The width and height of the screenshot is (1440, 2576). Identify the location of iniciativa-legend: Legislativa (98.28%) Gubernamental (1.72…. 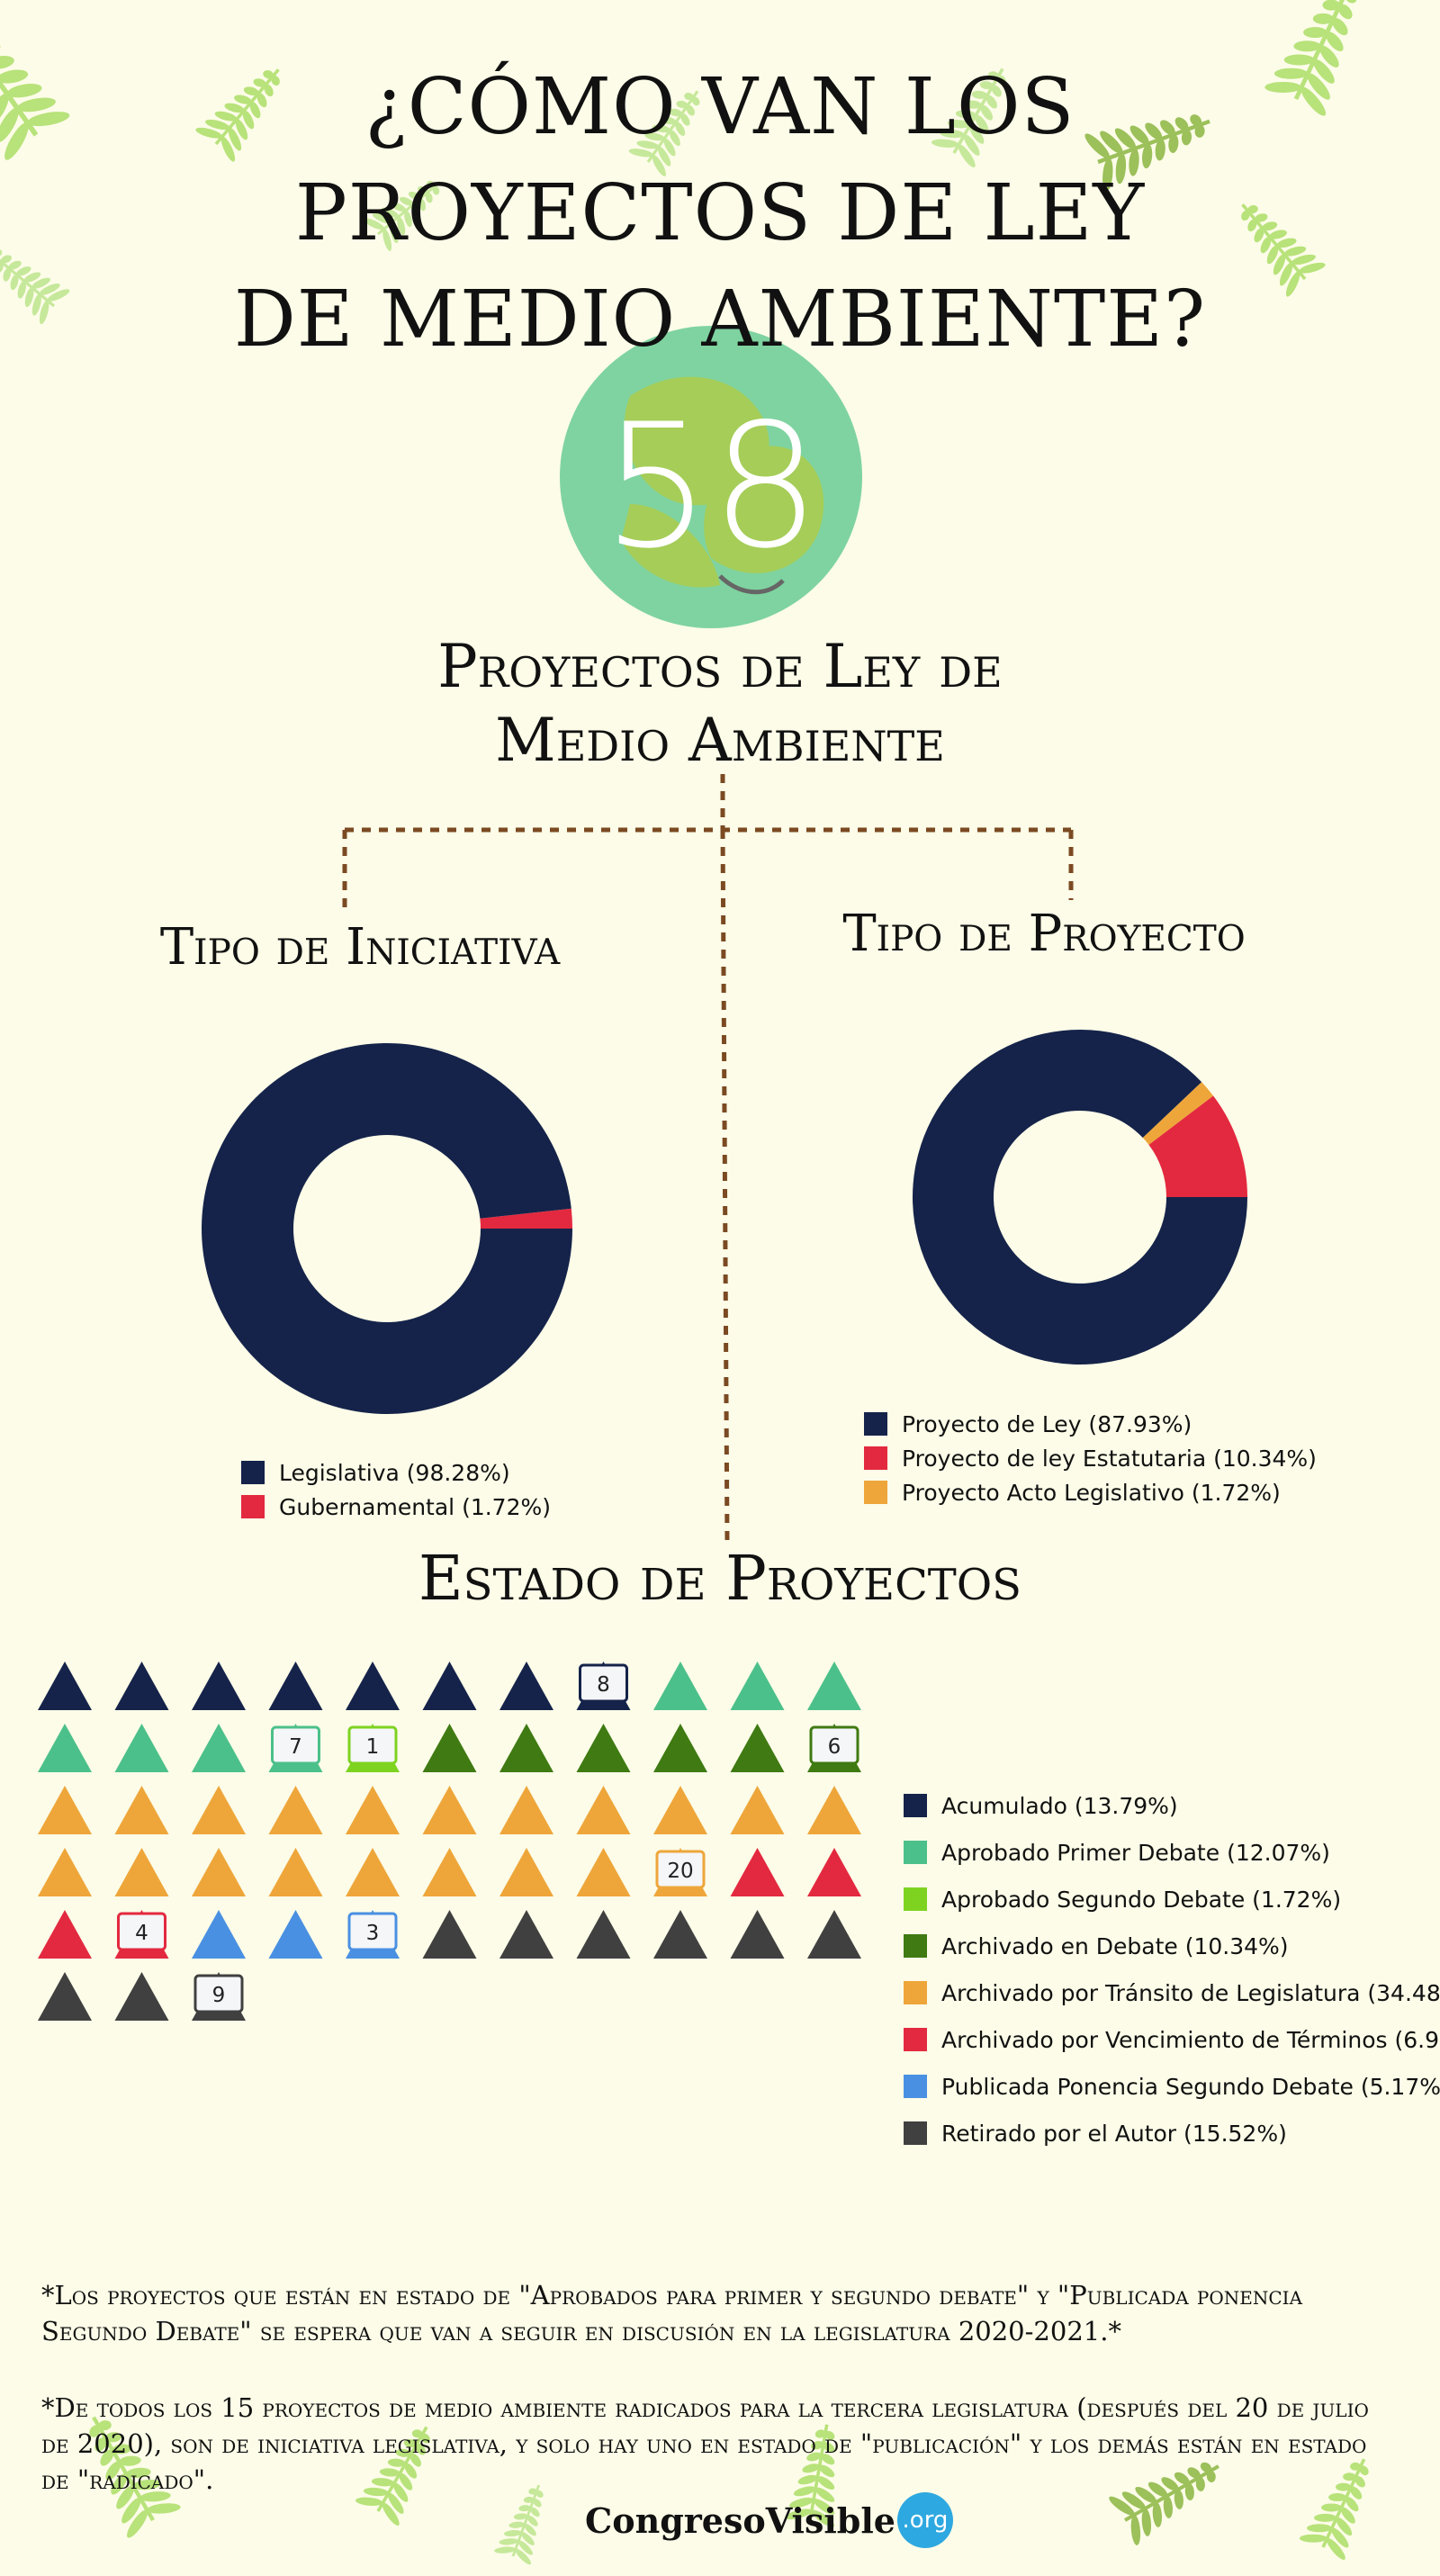
(396, 1489).